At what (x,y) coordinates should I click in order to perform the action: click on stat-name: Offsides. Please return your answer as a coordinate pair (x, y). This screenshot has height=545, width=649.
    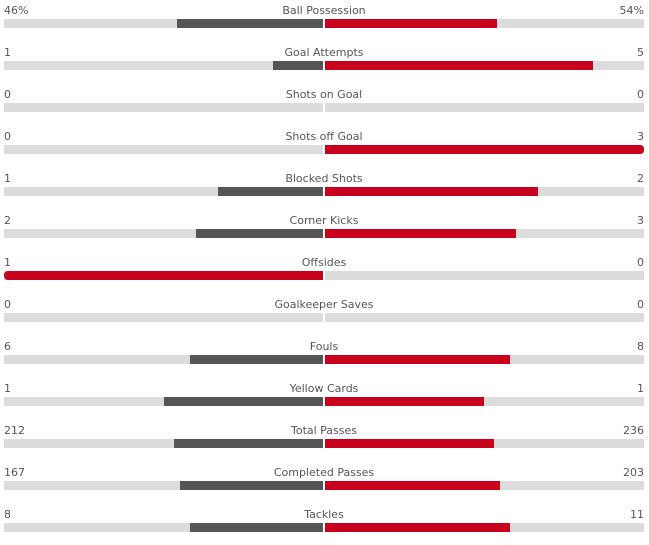
    Looking at the image, I should click on (324, 262).